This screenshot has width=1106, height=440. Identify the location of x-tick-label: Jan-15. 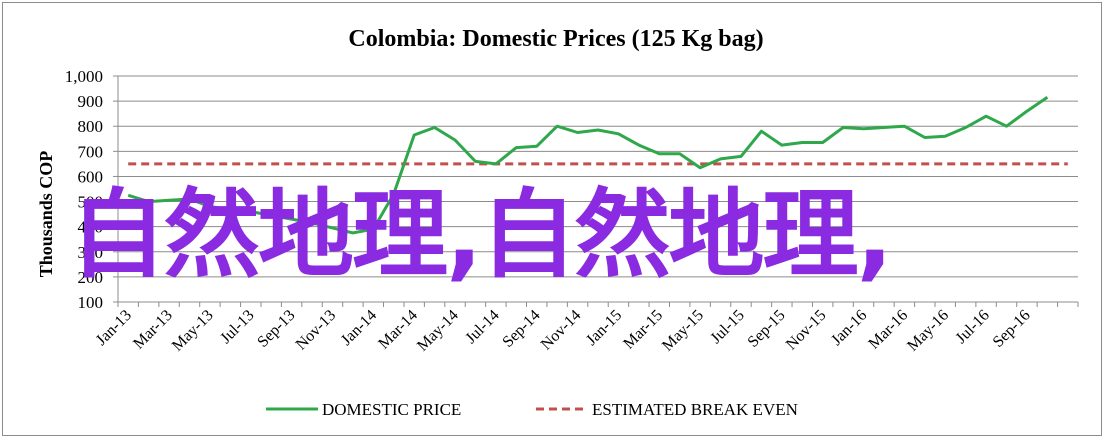
(604, 328).